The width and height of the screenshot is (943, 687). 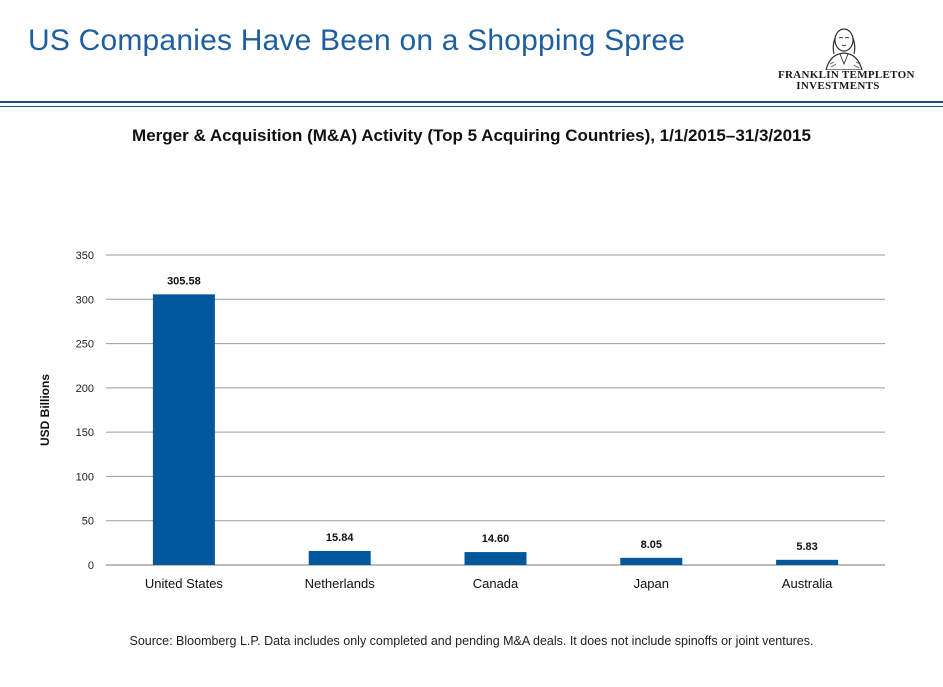 I want to click on data-label: 305.58, so click(x=184, y=281).